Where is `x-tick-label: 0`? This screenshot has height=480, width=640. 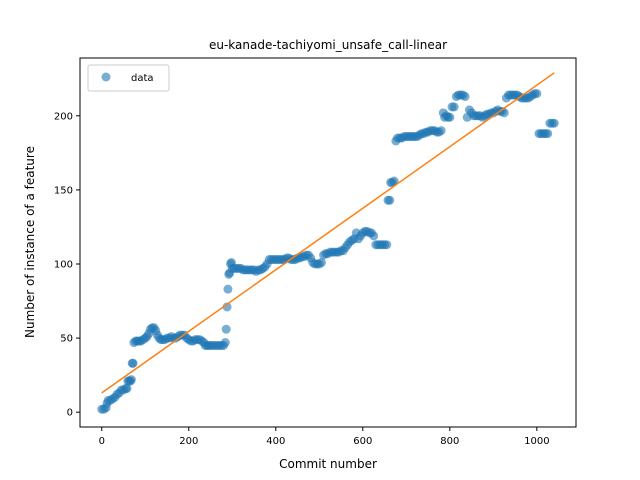 x-tick-label: 0 is located at coordinates (102, 441).